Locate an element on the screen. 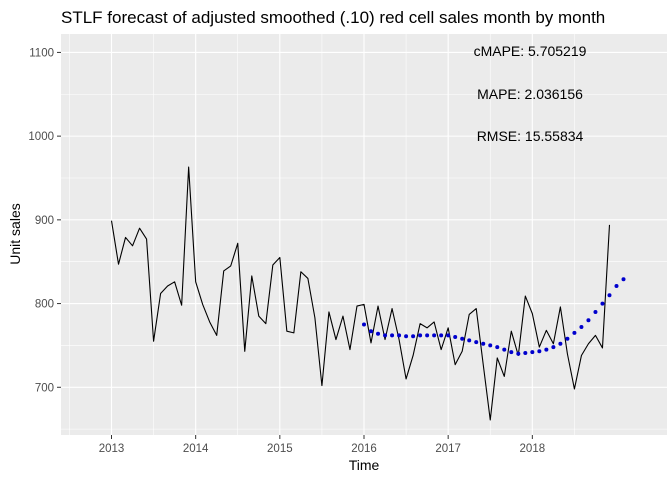 This screenshot has height=480, width=672. annotation-cmape: cMAPE: 5.705219 is located at coordinates (530, 51).